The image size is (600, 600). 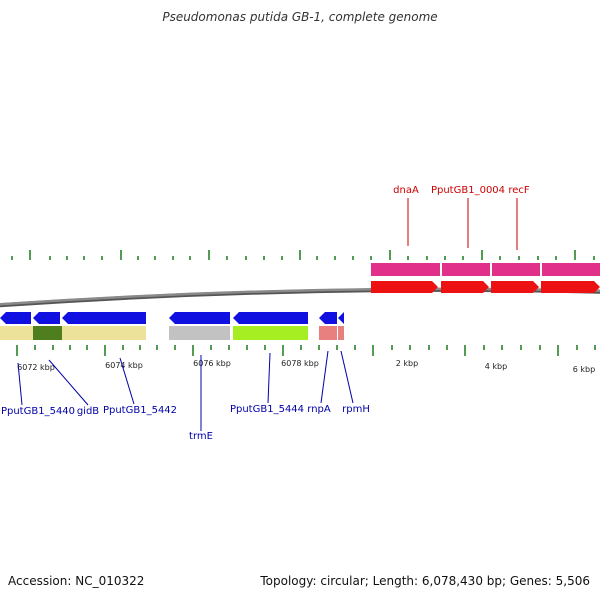 What do you see at coordinates (124, 365) in the screenshot?
I see `scale-label: 6074 kbp` at bounding box center [124, 365].